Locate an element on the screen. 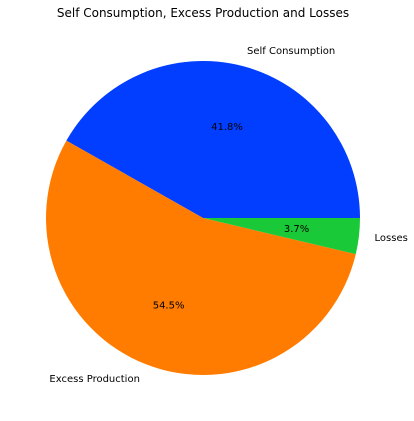  slice-label-excess-production: Excess Production is located at coordinates (94, 379).